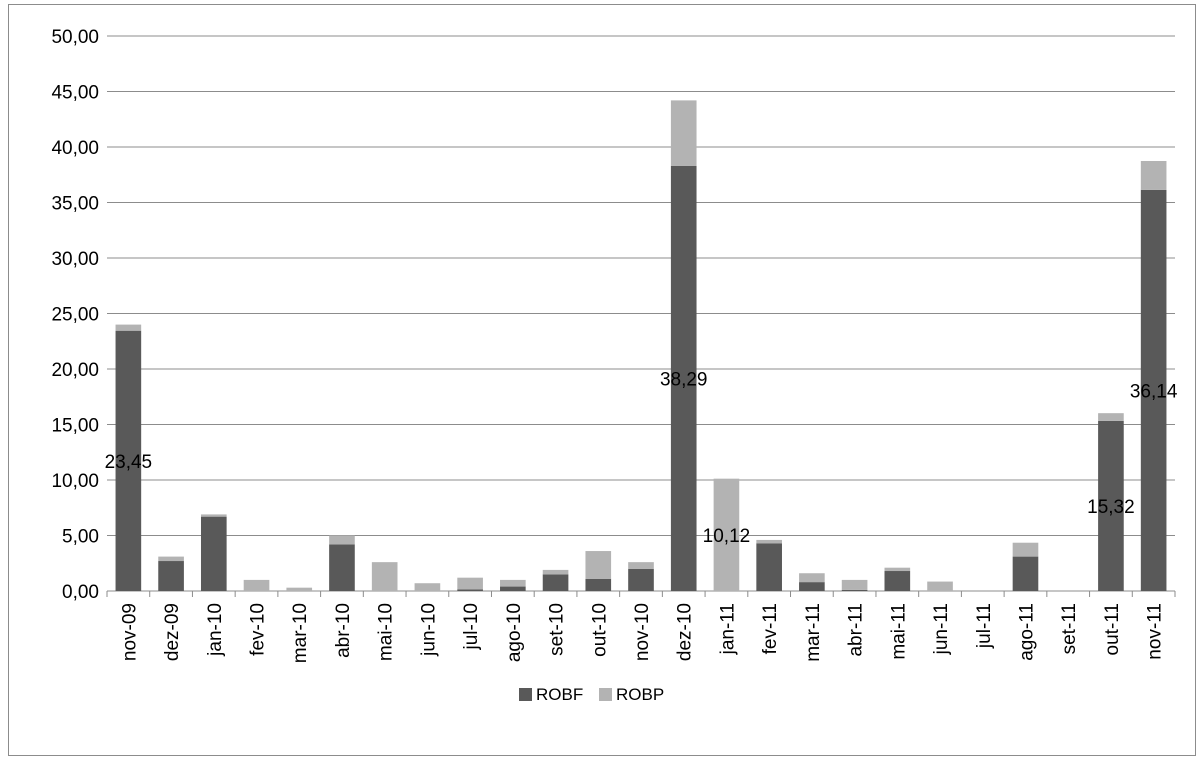 The width and height of the screenshot is (1204, 760). What do you see at coordinates (557, 629) in the screenshot?
I see `x-tick-label: set-10` at bounding box center [557, 629].